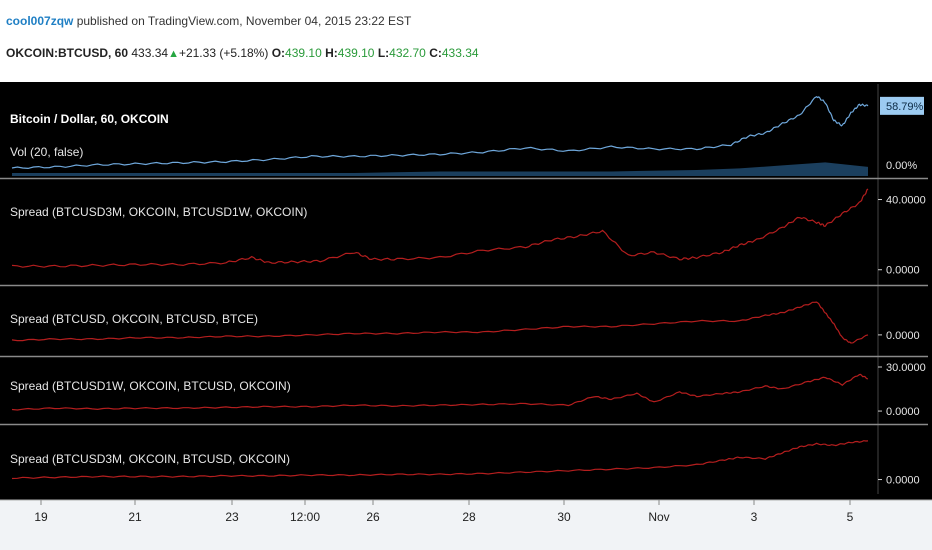  Describe the element at coordinates (435, 53) in the screenshot. I see `close-label: C:` at that location.